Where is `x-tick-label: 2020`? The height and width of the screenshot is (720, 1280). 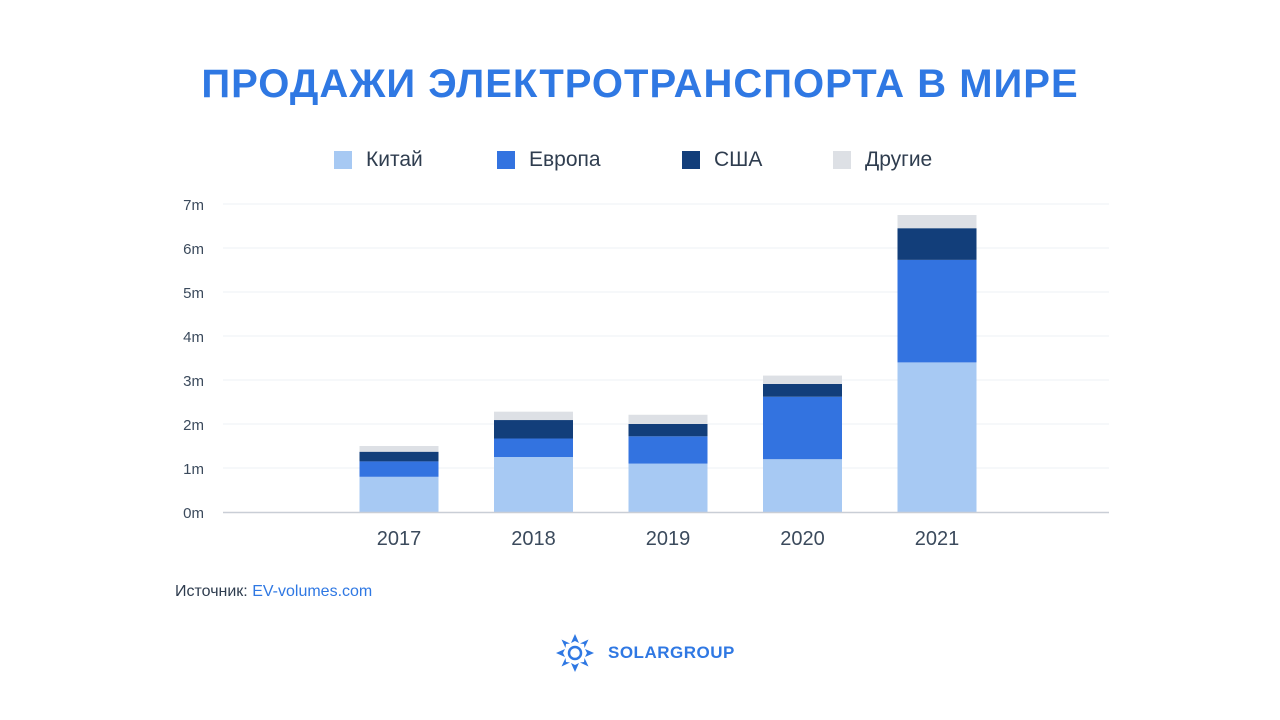
x-tick-label: 2020 is located at coordinates (802, 539).